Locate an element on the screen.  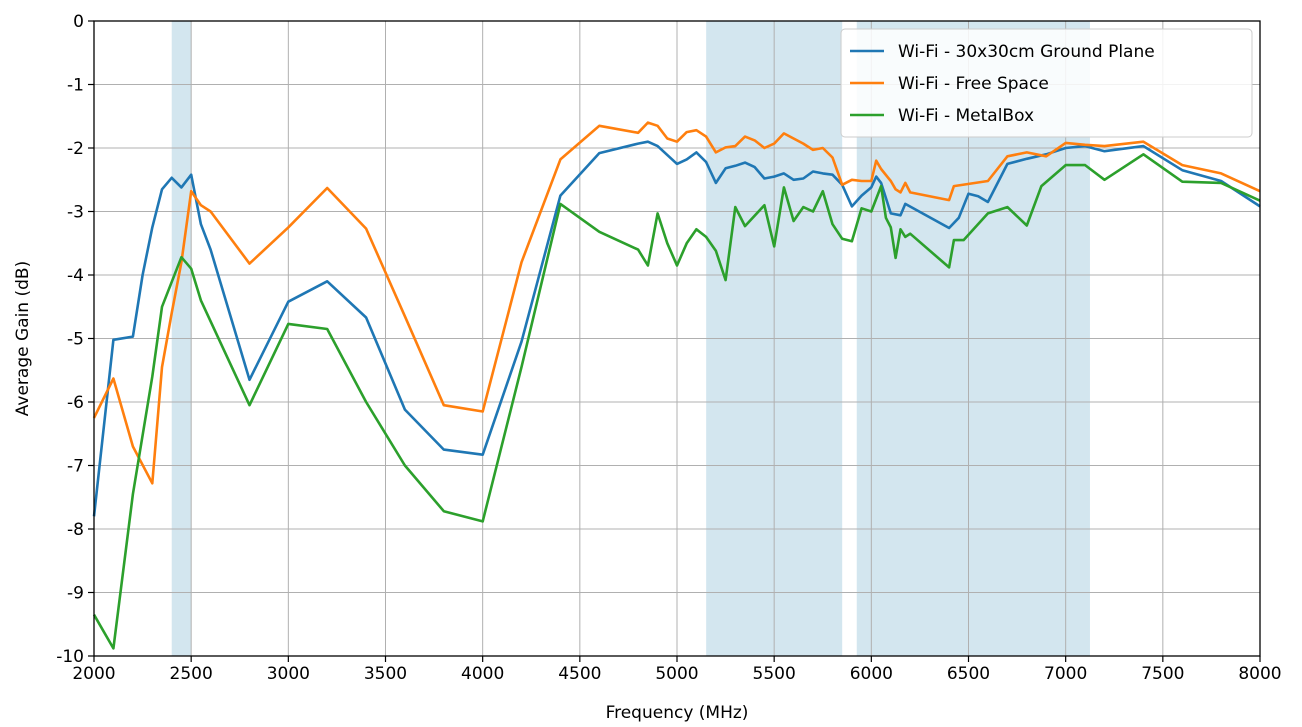
x-tick-label: 2000 is located at coordinates (93, 674).